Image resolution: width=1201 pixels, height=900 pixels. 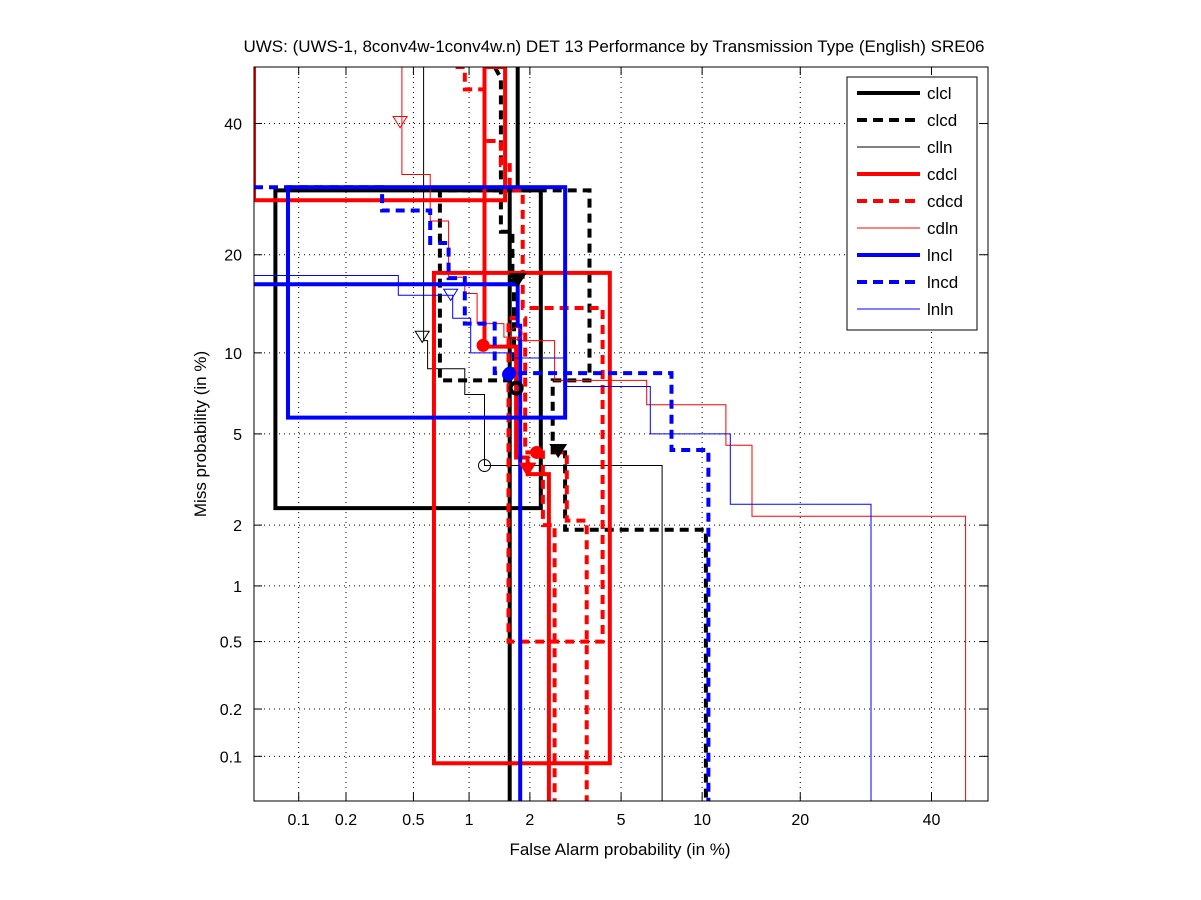 I want to click on x-tick-label: 0.2, so click(x=346, y=820).